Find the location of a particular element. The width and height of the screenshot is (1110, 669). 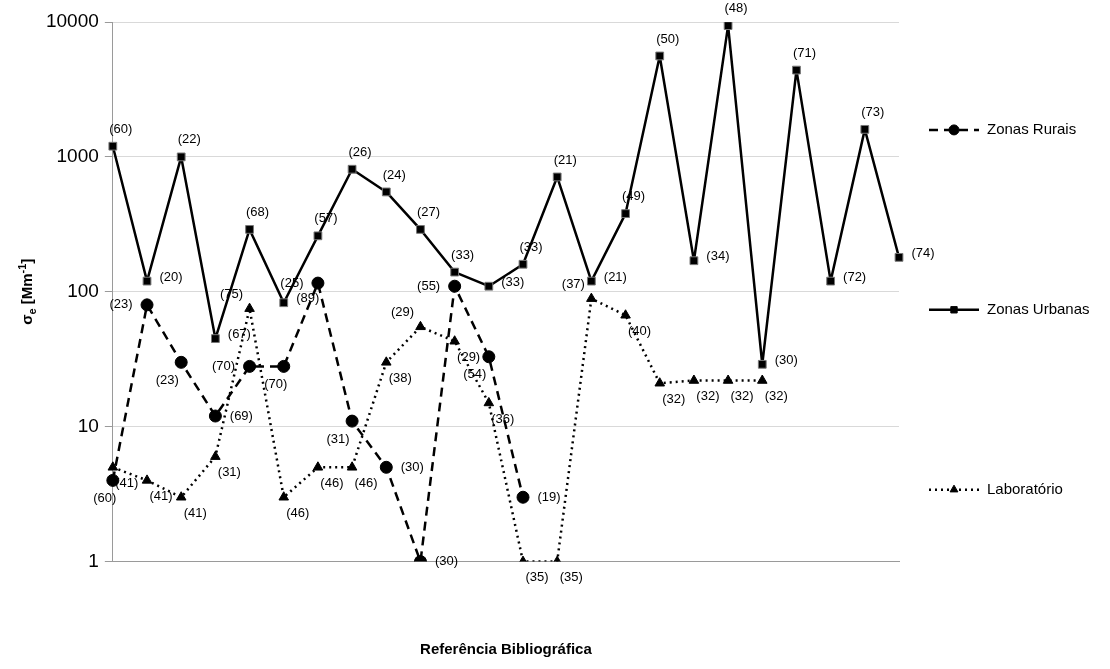

legend-label: Zonas Rurais is located at coordinates (1032, 129).